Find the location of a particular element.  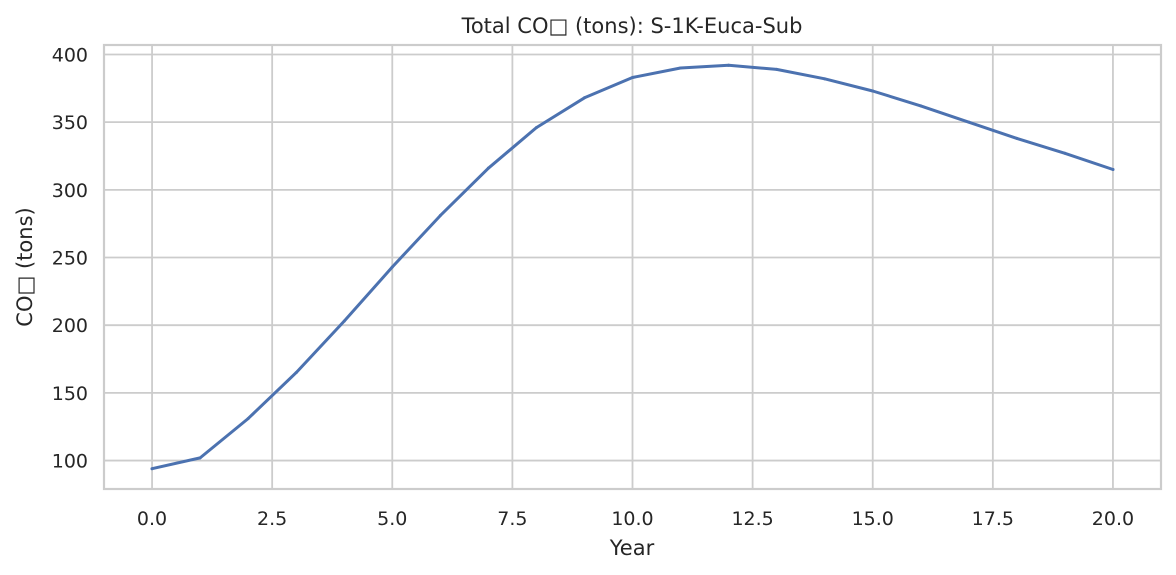

x-tick-label: 12.5 is located at coordinates (752, 519).